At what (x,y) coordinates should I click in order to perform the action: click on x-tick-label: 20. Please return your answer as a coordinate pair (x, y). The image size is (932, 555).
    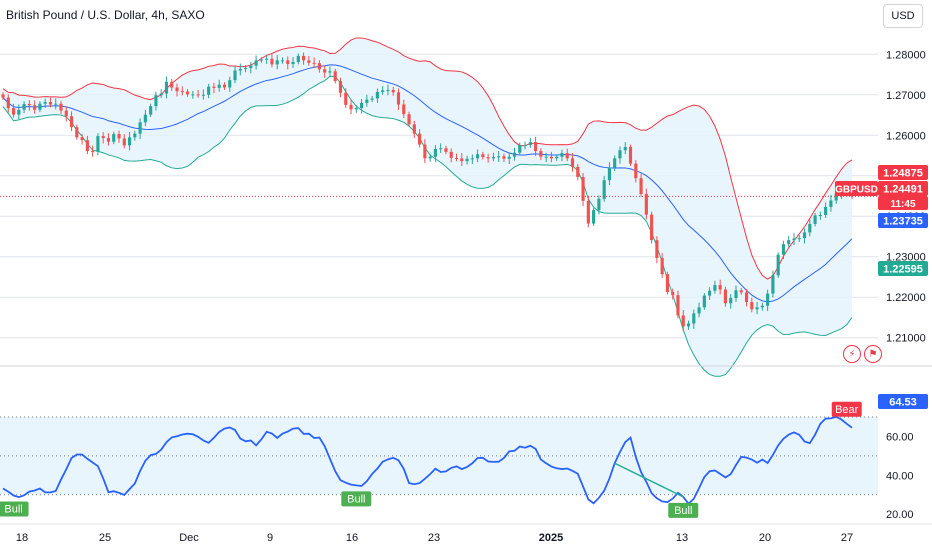
    Looking at the image, I should click on (765, 538).